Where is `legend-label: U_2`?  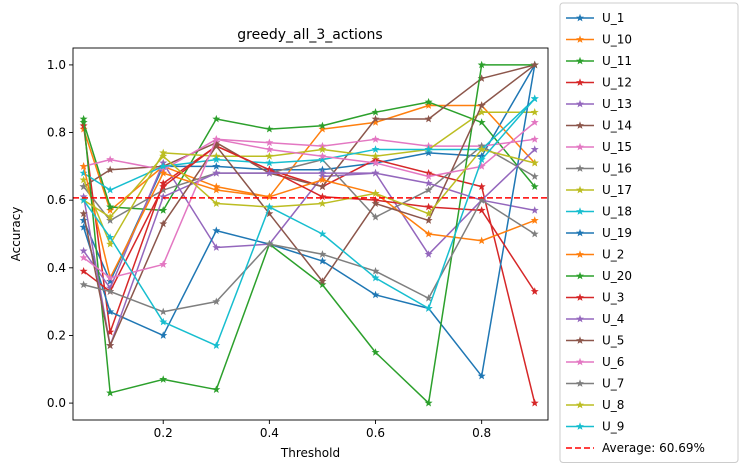
legend-label: U_2 is located at coordinates (613, 255).